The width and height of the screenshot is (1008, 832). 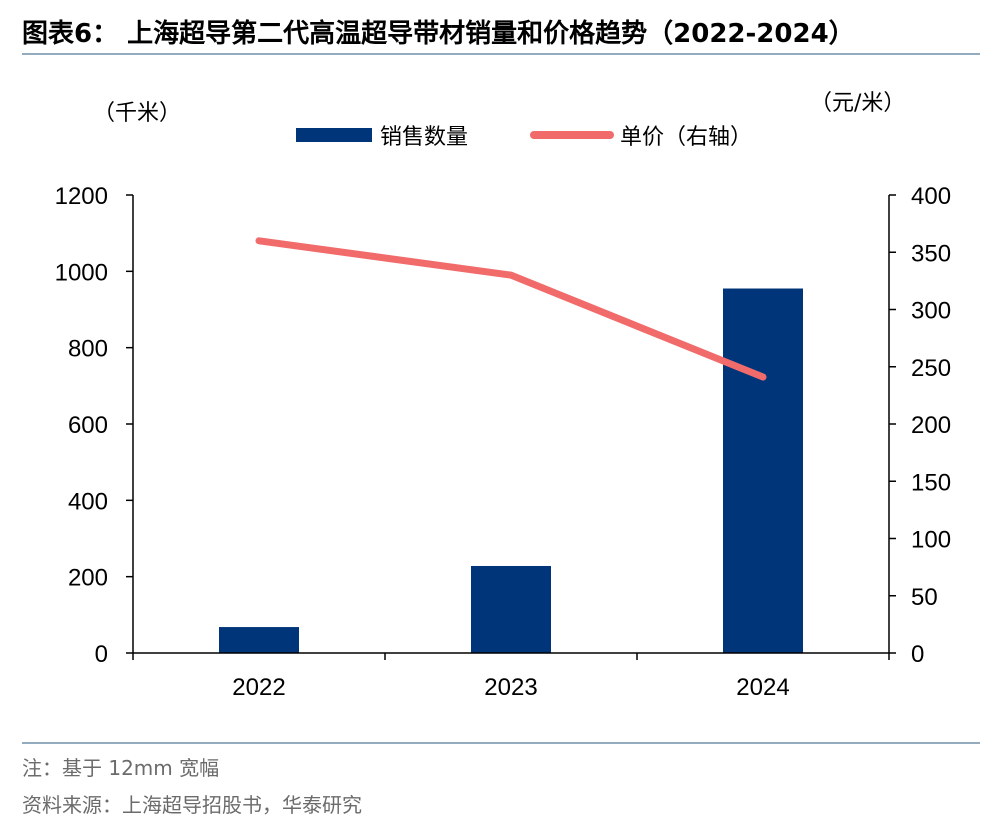 I want to click on right-tick-label: 250, so click(x=931, y=368).